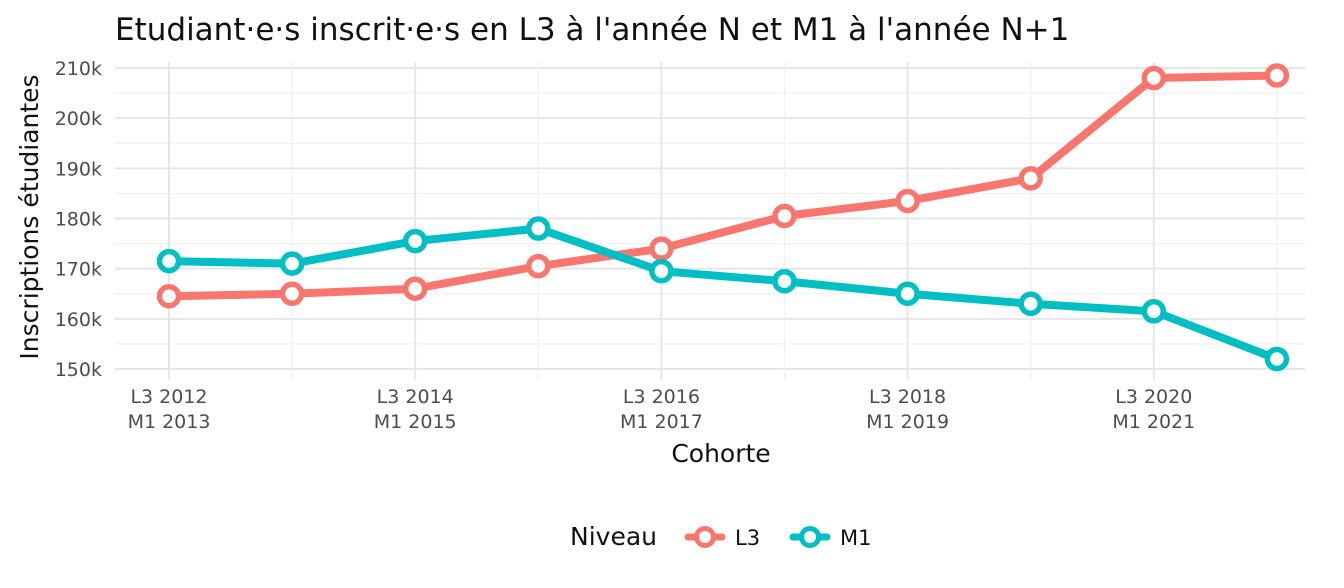 This screenshot has height=588, width=1344. Describe the element at coordinates (78, 320) in the screenshot. I see `y-tick-label: 160k` at that location.